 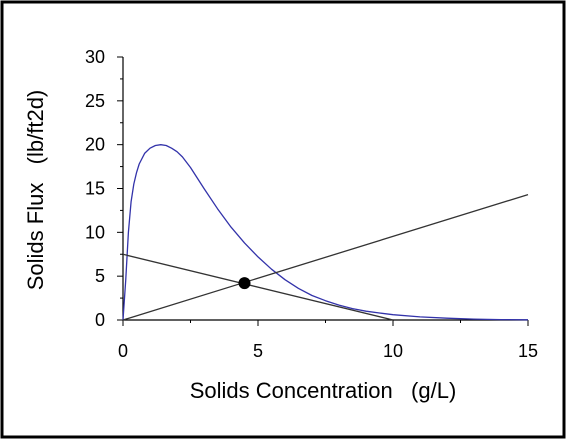 What do you see at coordinates (123, 351) in the screenshot?
I see `x-tick-label: 0` at bounding box center [123, 351].